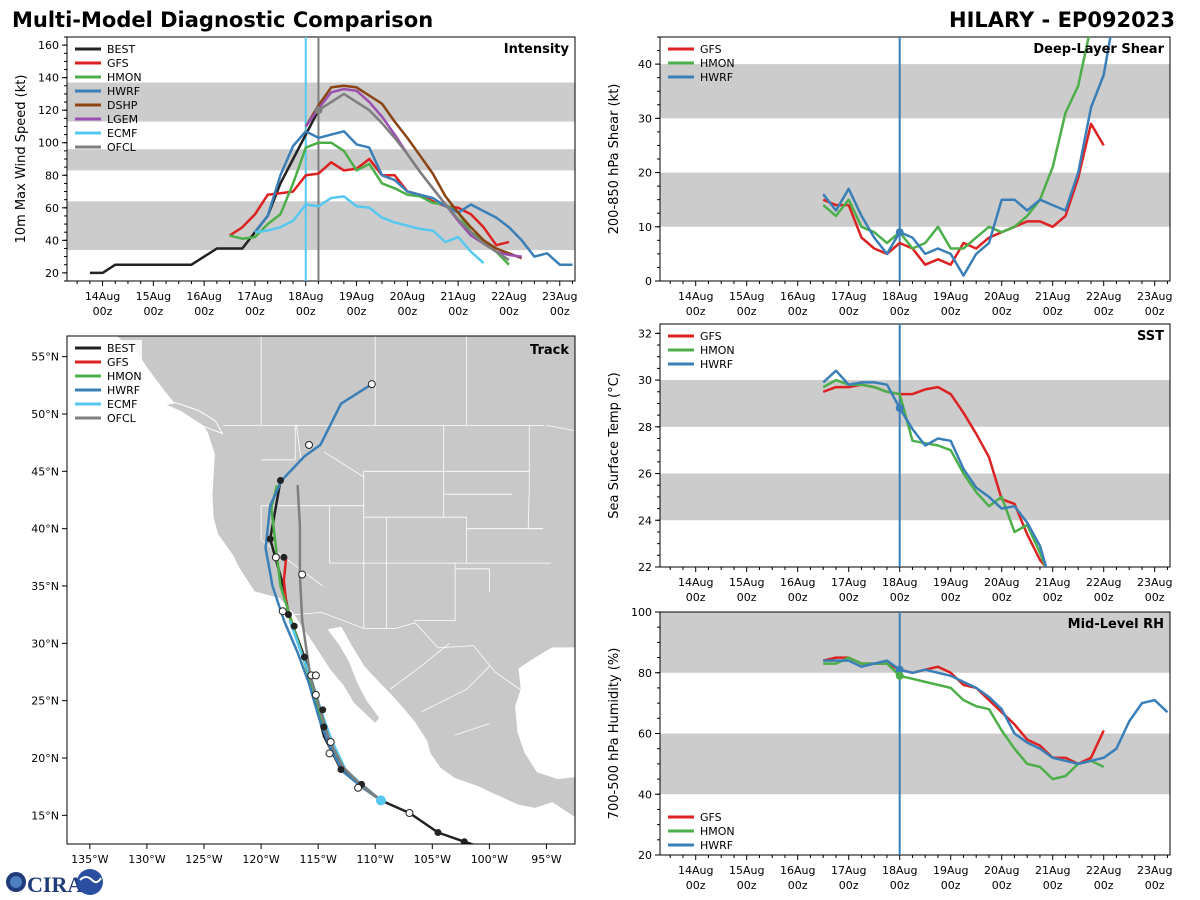  What do you see at coordinates (260, 859) in the screenshot?
I see `track-lon-label: 120°W` at bounding box center [260, 859].